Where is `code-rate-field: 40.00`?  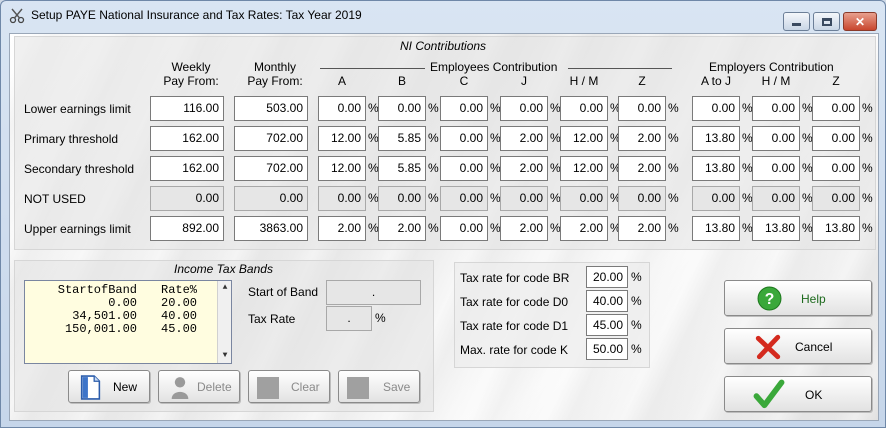
code-rate-field: 40.00 is located at coordinates (607, 301).